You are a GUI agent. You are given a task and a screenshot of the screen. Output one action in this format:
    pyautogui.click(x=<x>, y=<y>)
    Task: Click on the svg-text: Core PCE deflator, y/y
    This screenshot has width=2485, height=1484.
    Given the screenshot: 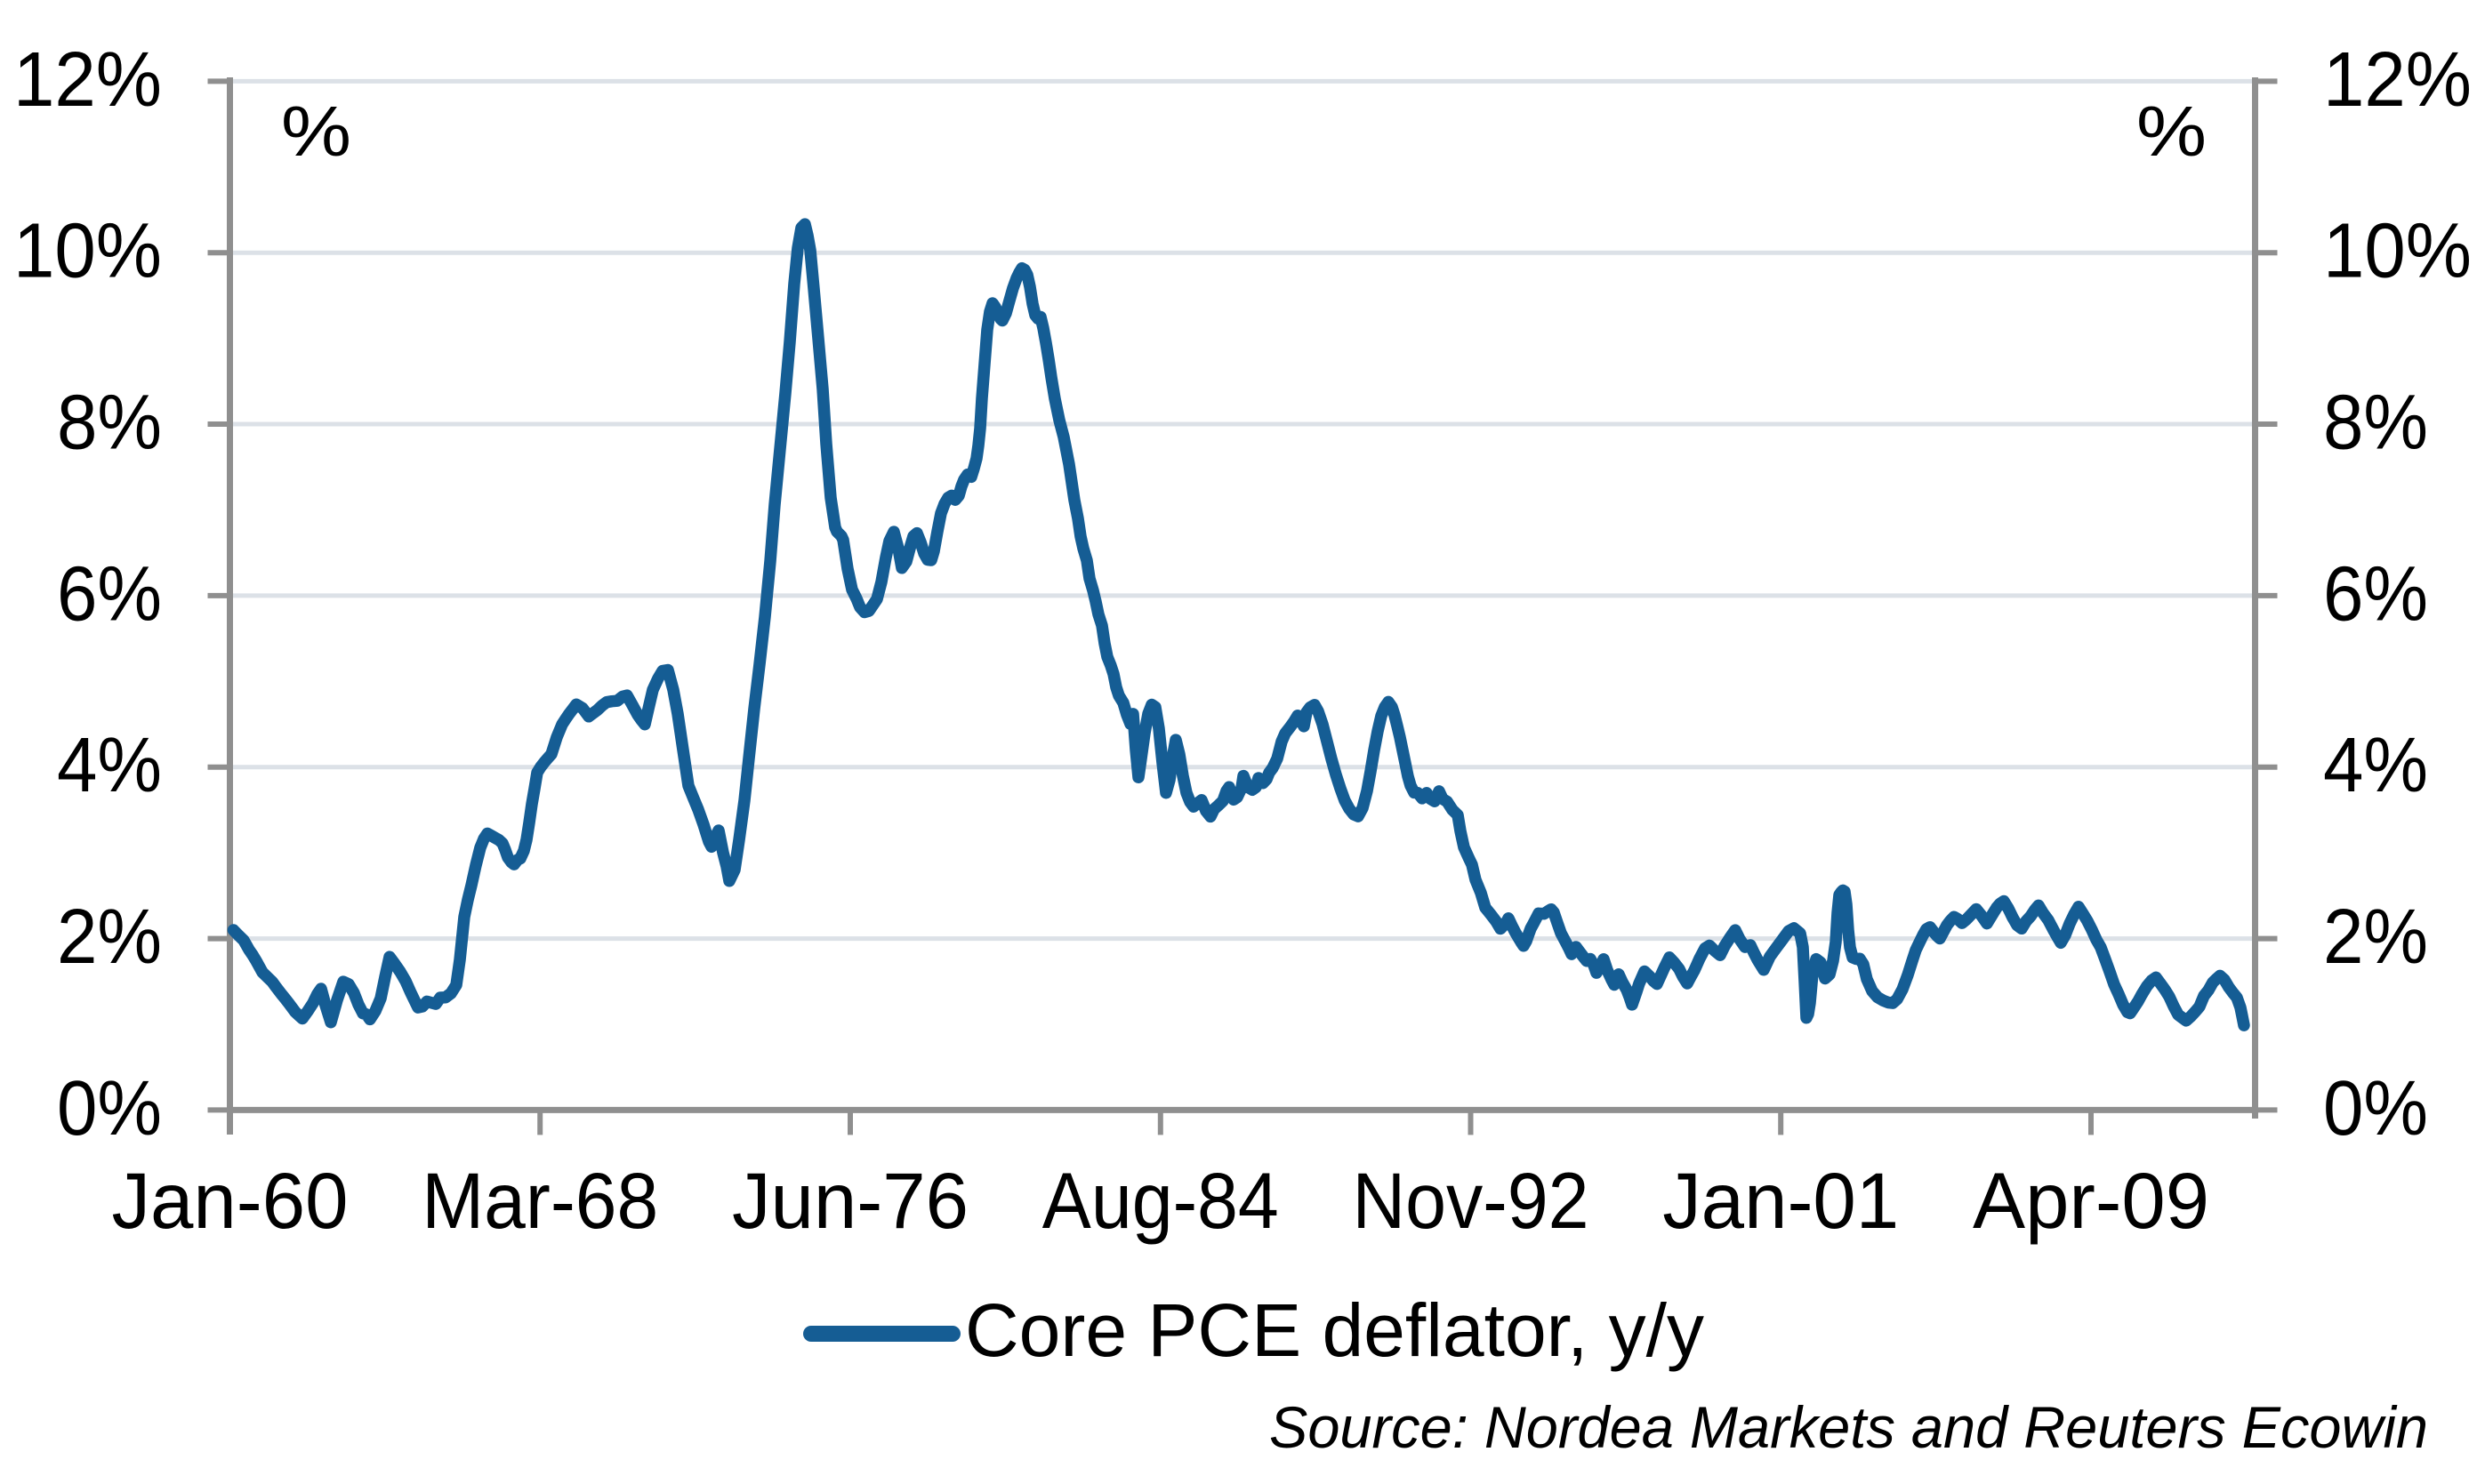 What is the action you would take?
    pyautogui.click(x=1334, y=1330)
    